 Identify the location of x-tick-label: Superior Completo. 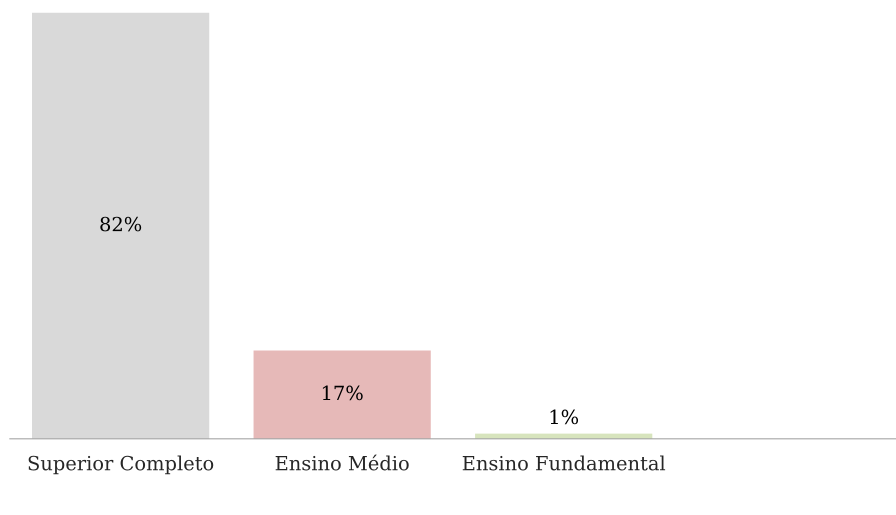
(121, 464).